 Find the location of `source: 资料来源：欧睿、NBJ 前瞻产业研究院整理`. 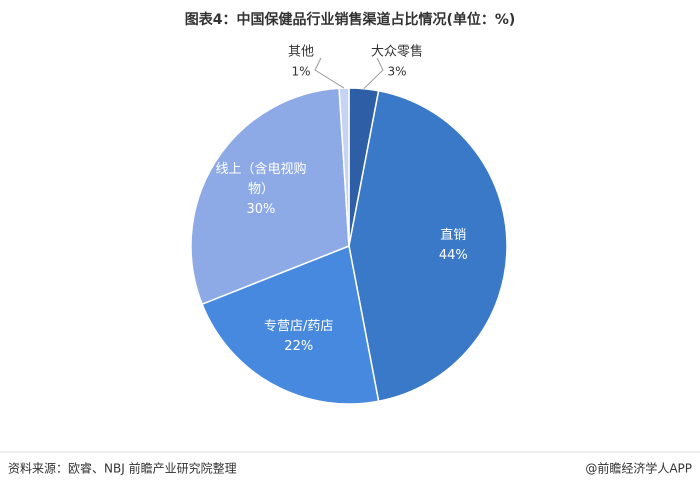

source: 资料来源：欧睿、NBJ 前瞻产业研究院整理 is located at coordinates (122, 468).